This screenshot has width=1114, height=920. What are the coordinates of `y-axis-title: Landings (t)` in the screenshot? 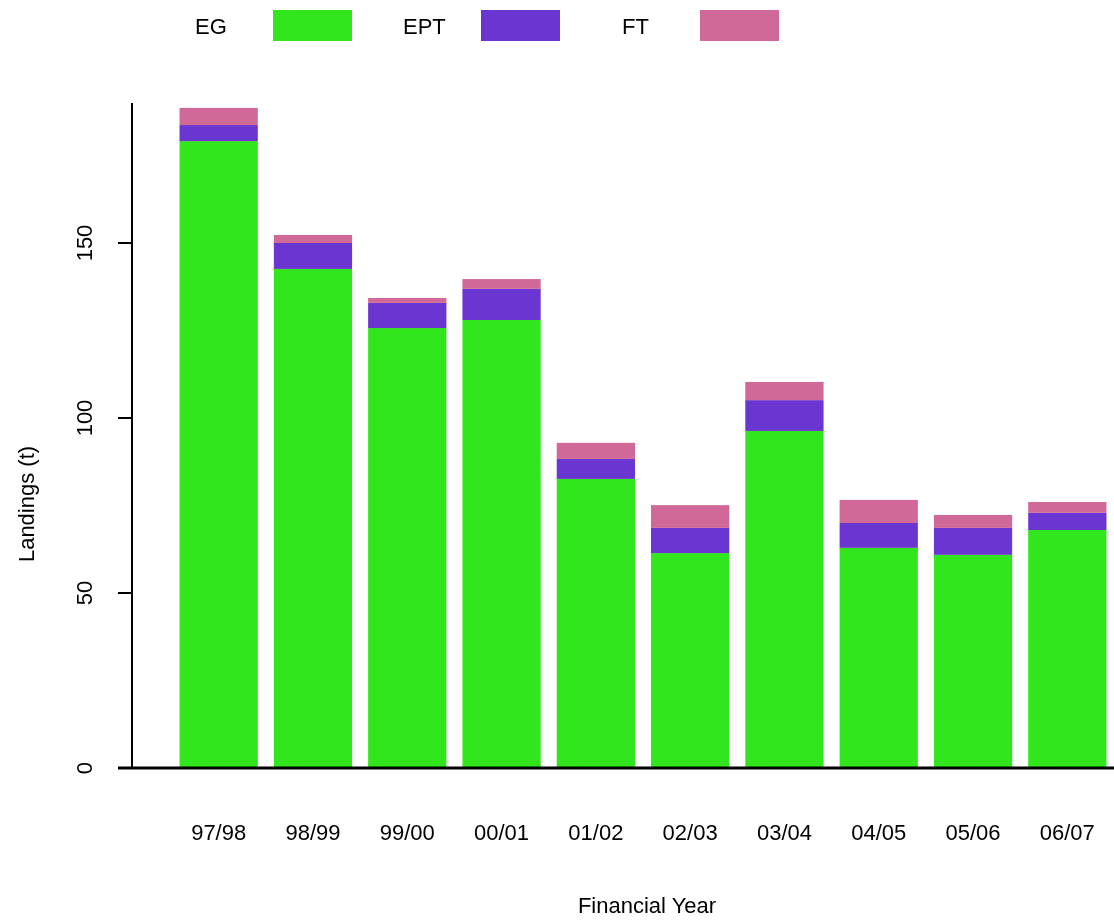 It's located at (26, 504).